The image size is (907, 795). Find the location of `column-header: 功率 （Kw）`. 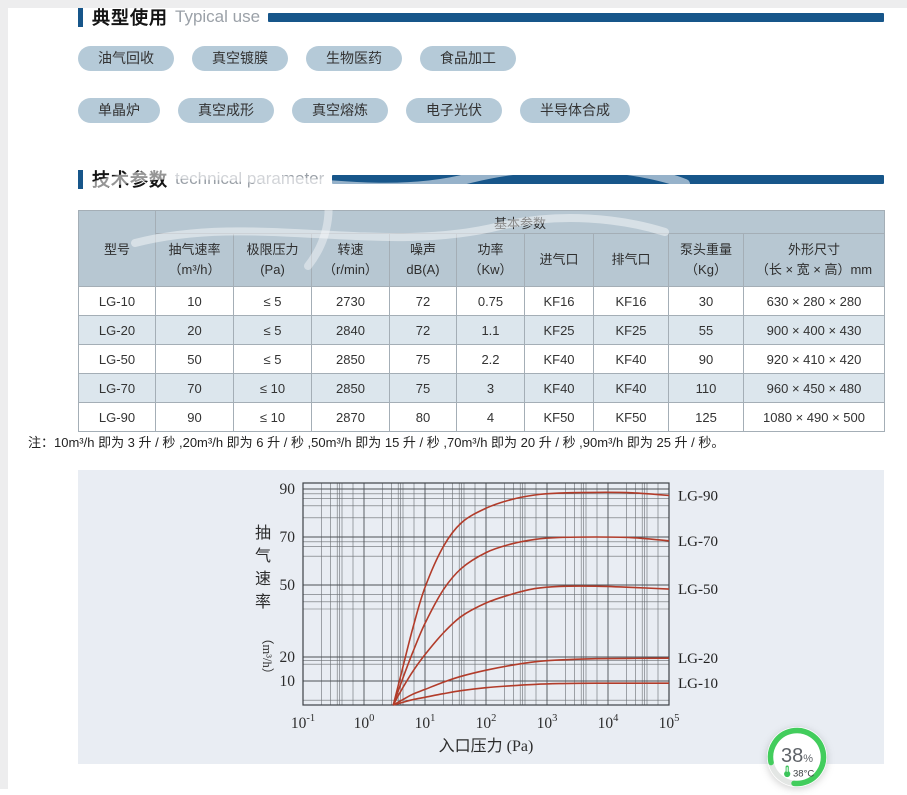

column-header: 功率 （Kw） is located at coordinates (490, 260).